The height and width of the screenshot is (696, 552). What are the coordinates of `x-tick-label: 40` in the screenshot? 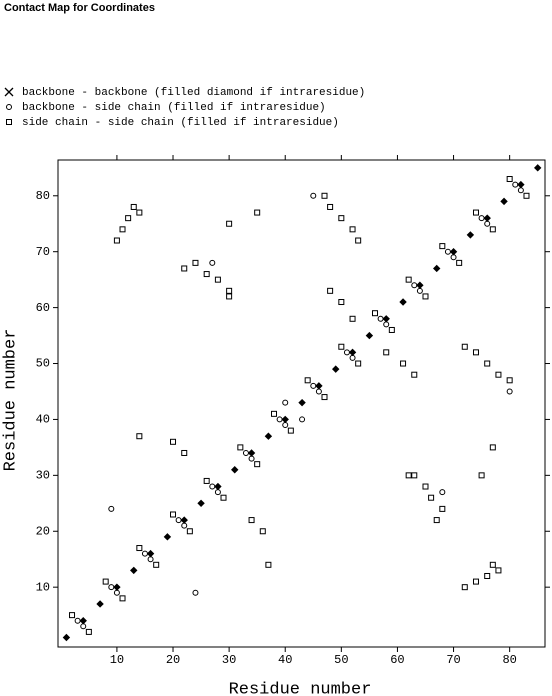 It's located at (285, 660).